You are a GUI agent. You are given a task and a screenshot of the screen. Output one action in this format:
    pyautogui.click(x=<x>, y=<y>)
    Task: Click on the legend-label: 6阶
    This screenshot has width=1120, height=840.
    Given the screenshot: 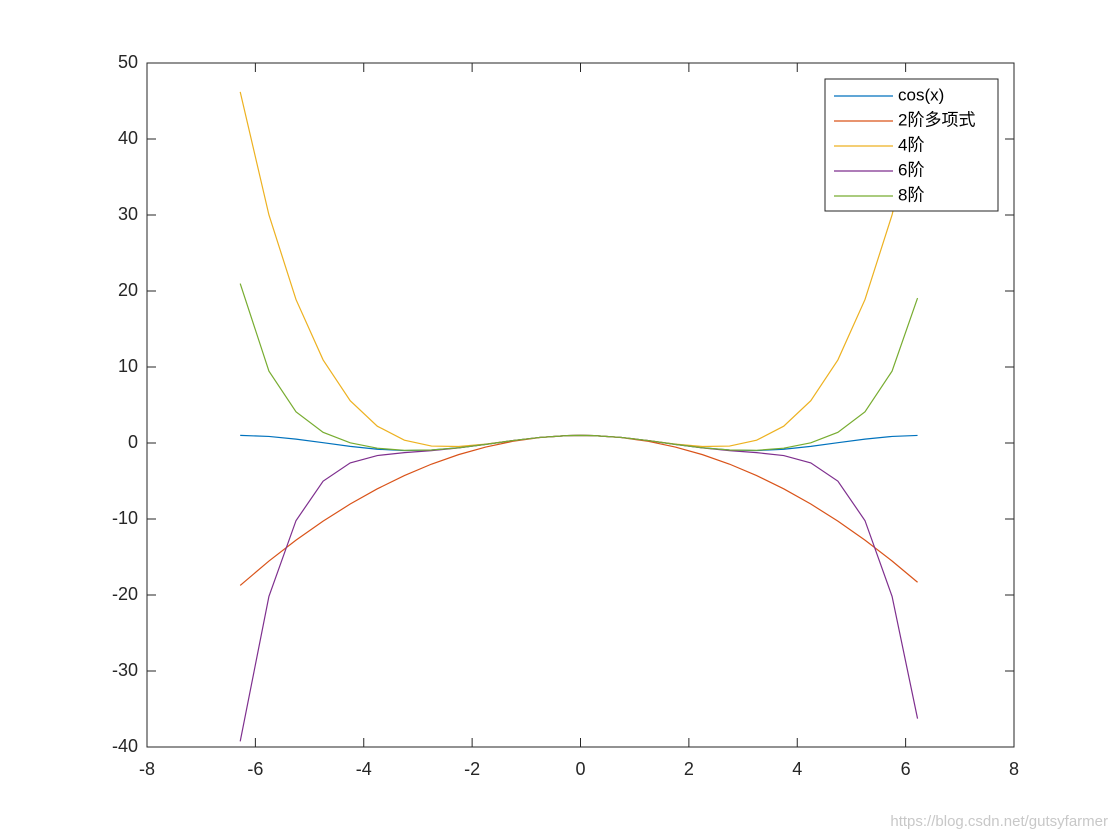 What is the action you would take?
    pyautogui.click(x=911, y=169)
    